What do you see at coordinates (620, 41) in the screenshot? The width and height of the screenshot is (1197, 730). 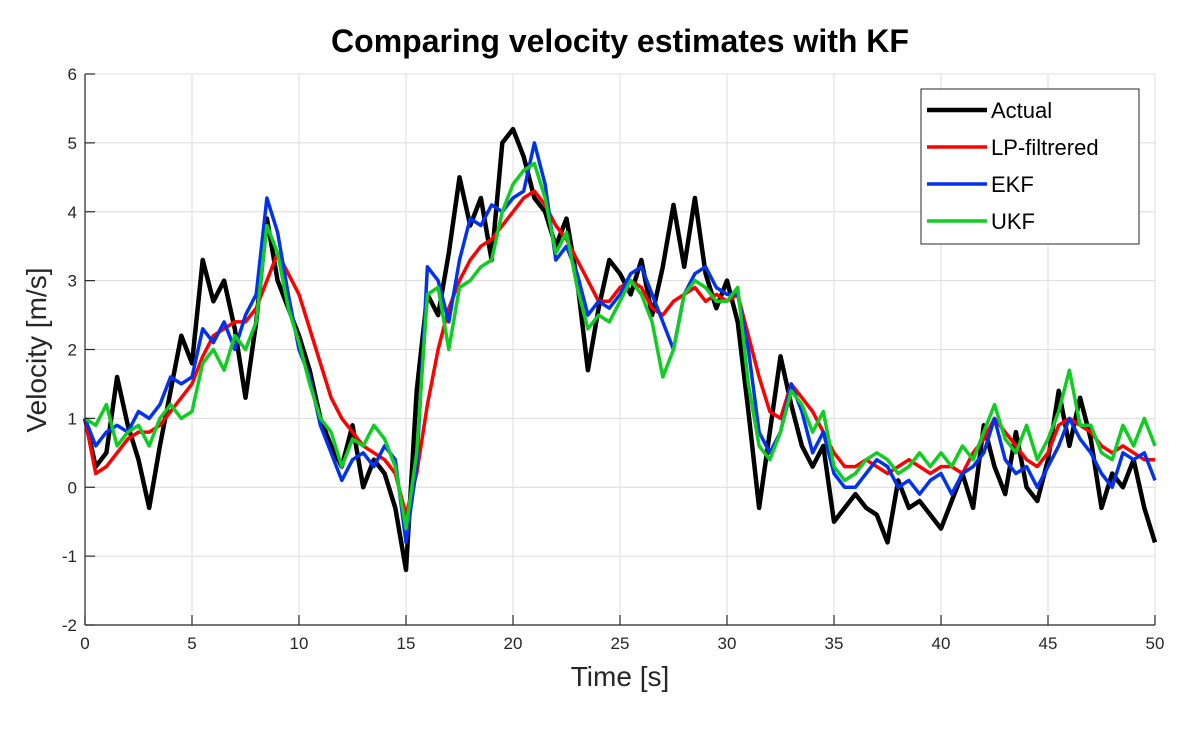 I see `chart-title: Comparing velocity estimates with KF` at bounding box center [620, 41].